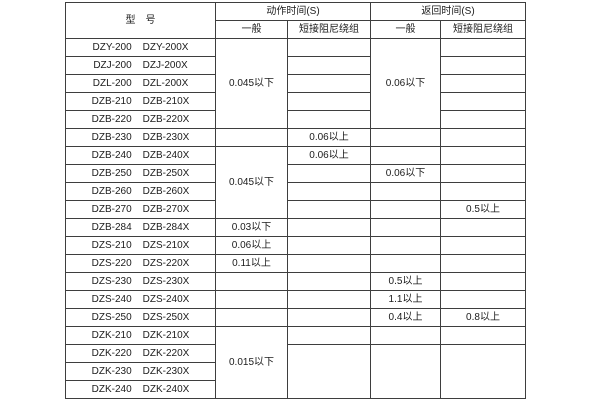 The width and height of the screenshot is (600, 400). I want to click on model-name-base: DZK-210, so click(111, 335).